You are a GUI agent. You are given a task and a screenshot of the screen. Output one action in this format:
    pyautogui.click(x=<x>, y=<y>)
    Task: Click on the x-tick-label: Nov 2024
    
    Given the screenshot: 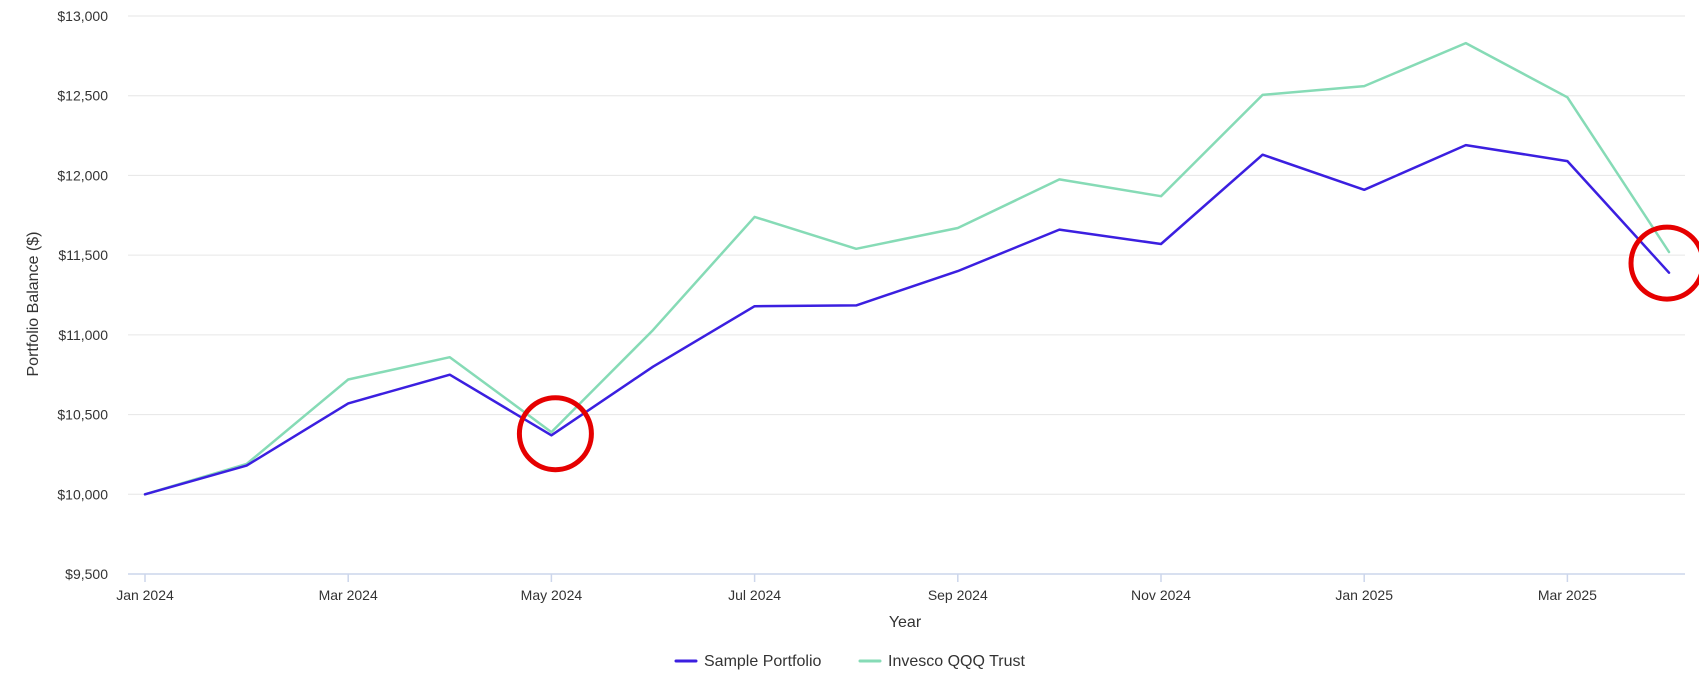 What is the action you would take?
    pyautogui.click(x=1161, y=595)
    